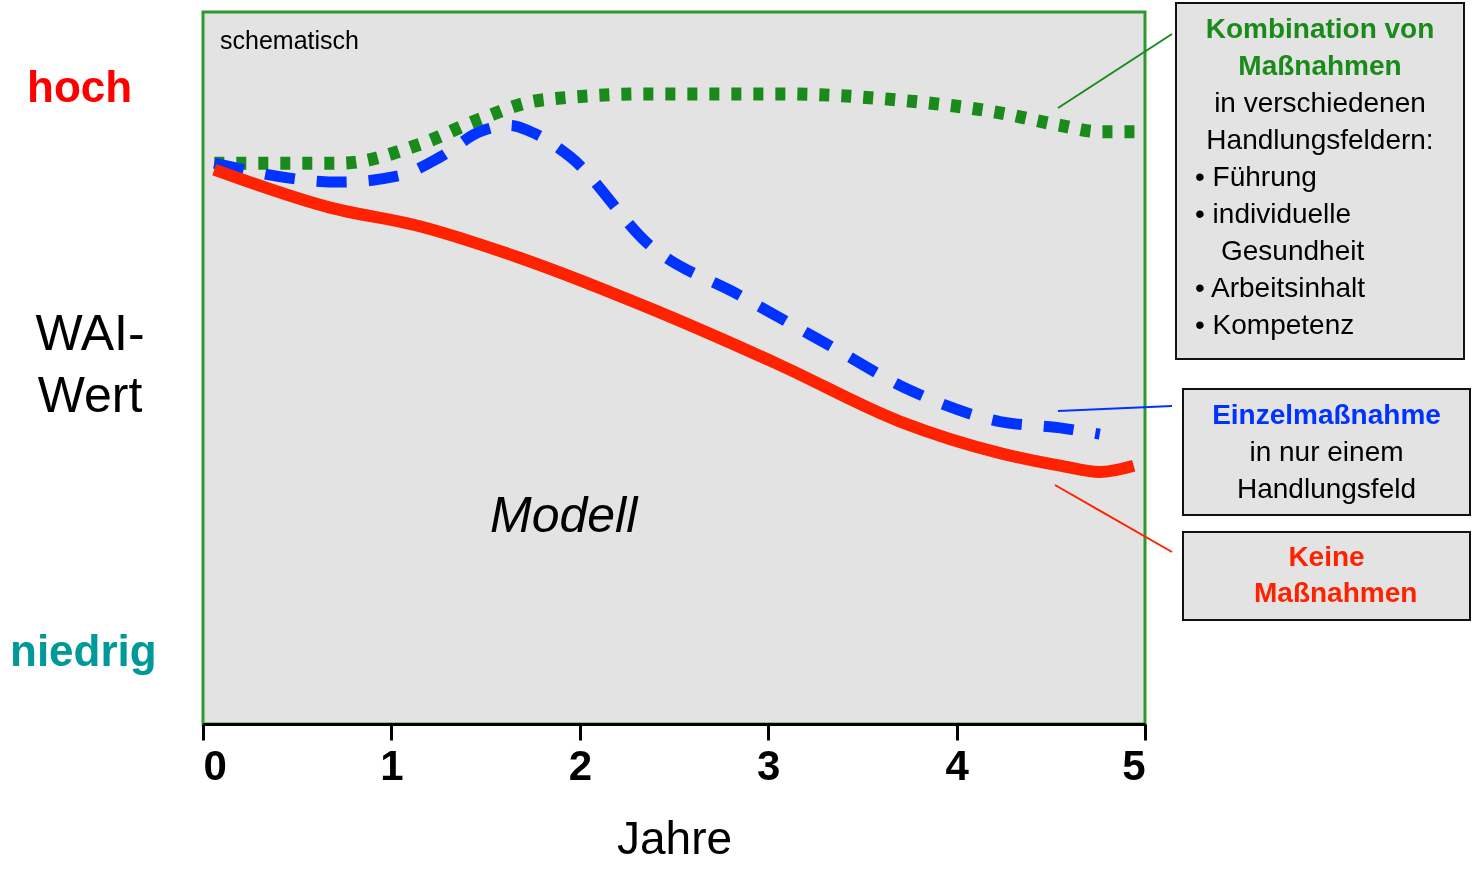  Describe the element at coordinates (1280, 232) in the screenshot. I see `text: • individuelle Gesundheit` at that location.